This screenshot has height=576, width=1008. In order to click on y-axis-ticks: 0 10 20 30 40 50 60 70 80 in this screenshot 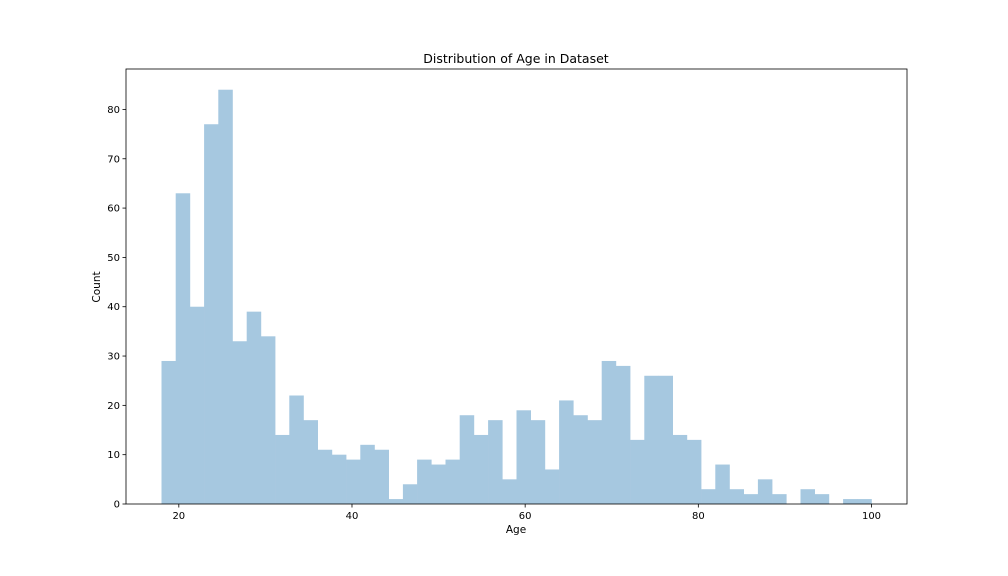, I will do `click(116, 308)`.